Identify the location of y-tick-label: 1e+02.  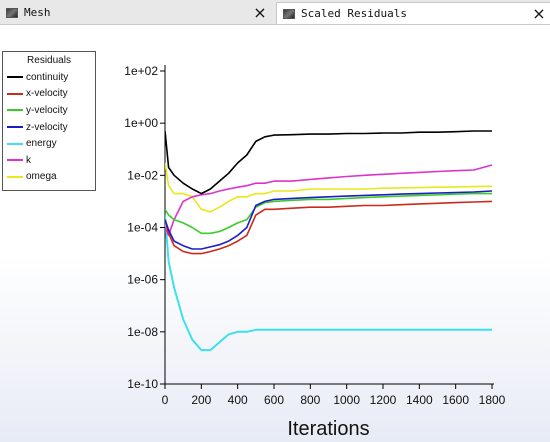
(141, 71).